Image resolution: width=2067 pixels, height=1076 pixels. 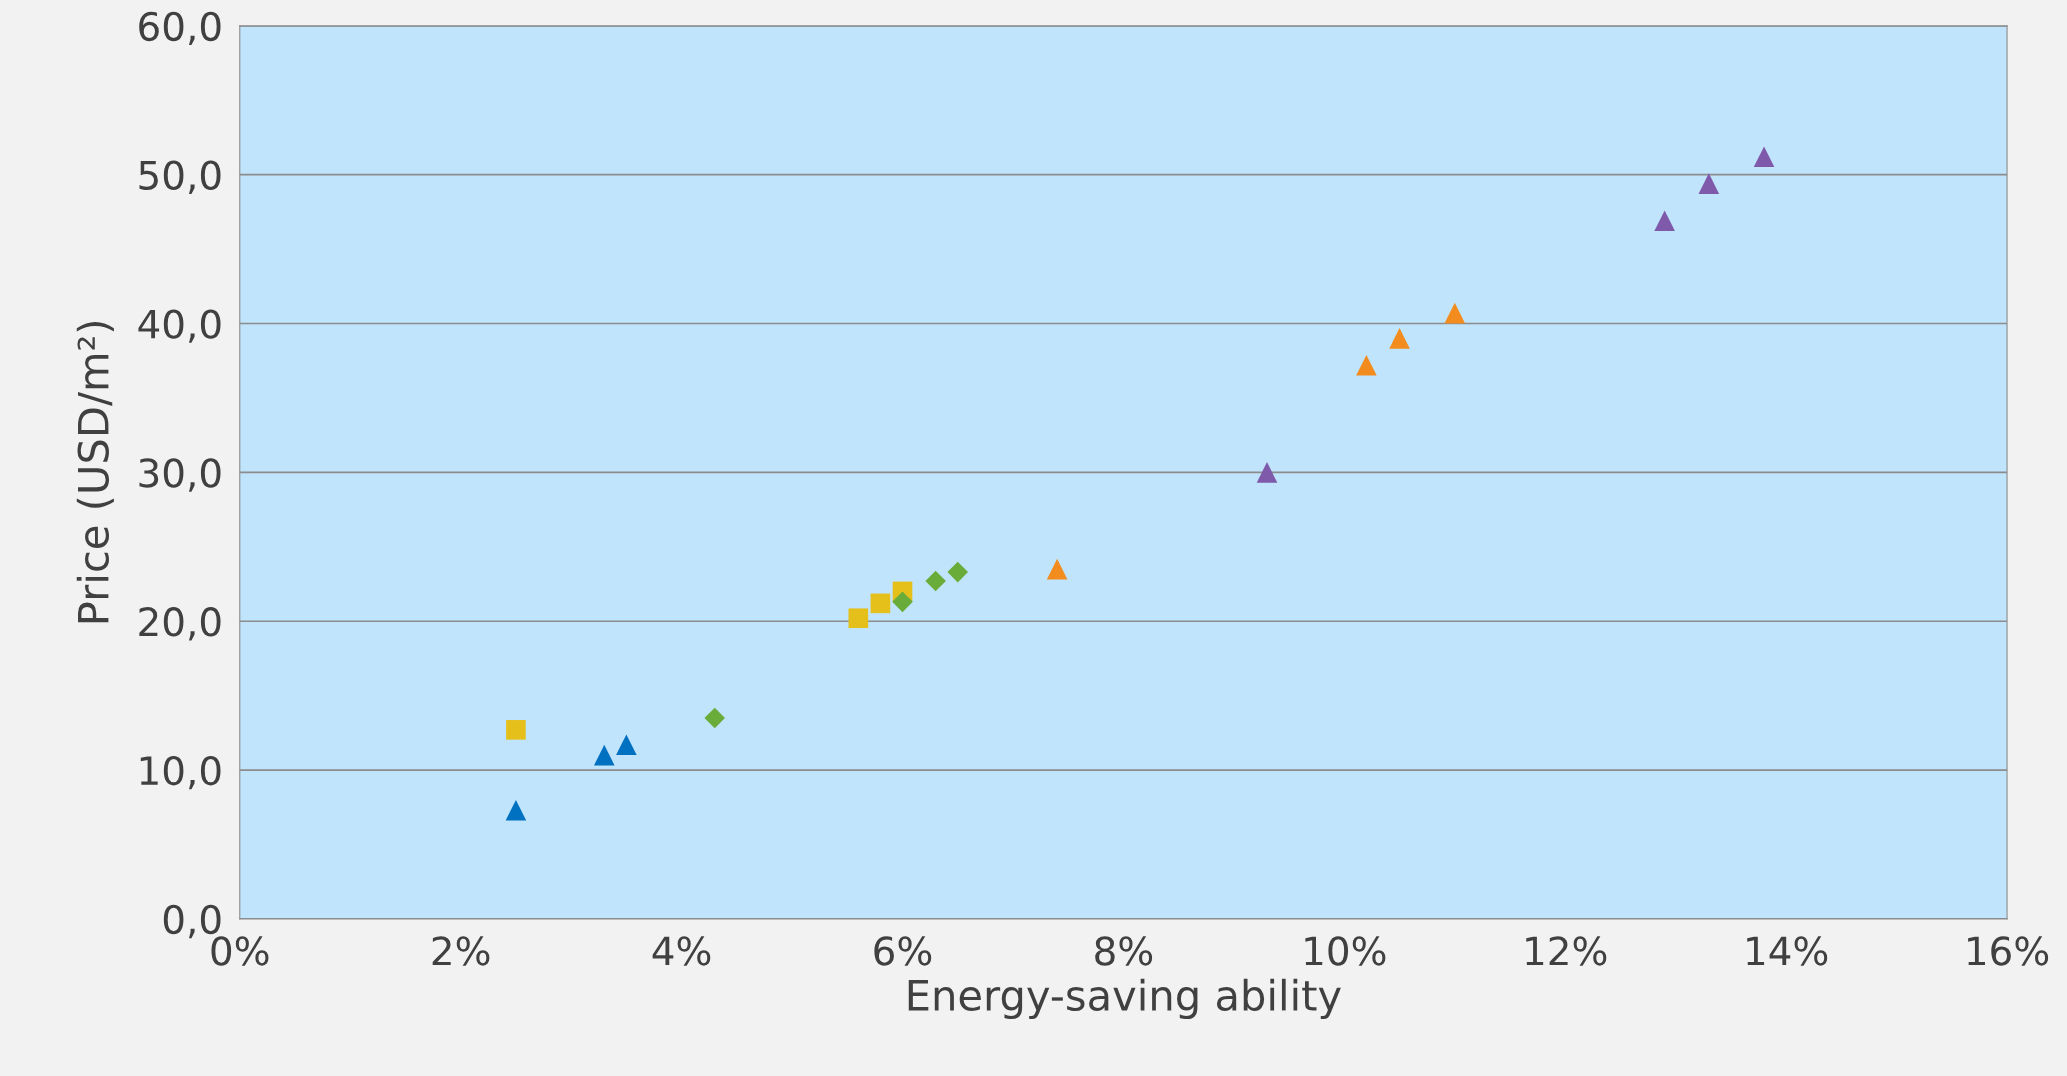 What do you see at coordinates (1566, 951) in the screenshot?
I see `x-tick-label: 12%` at bounding box center [1566, 951].